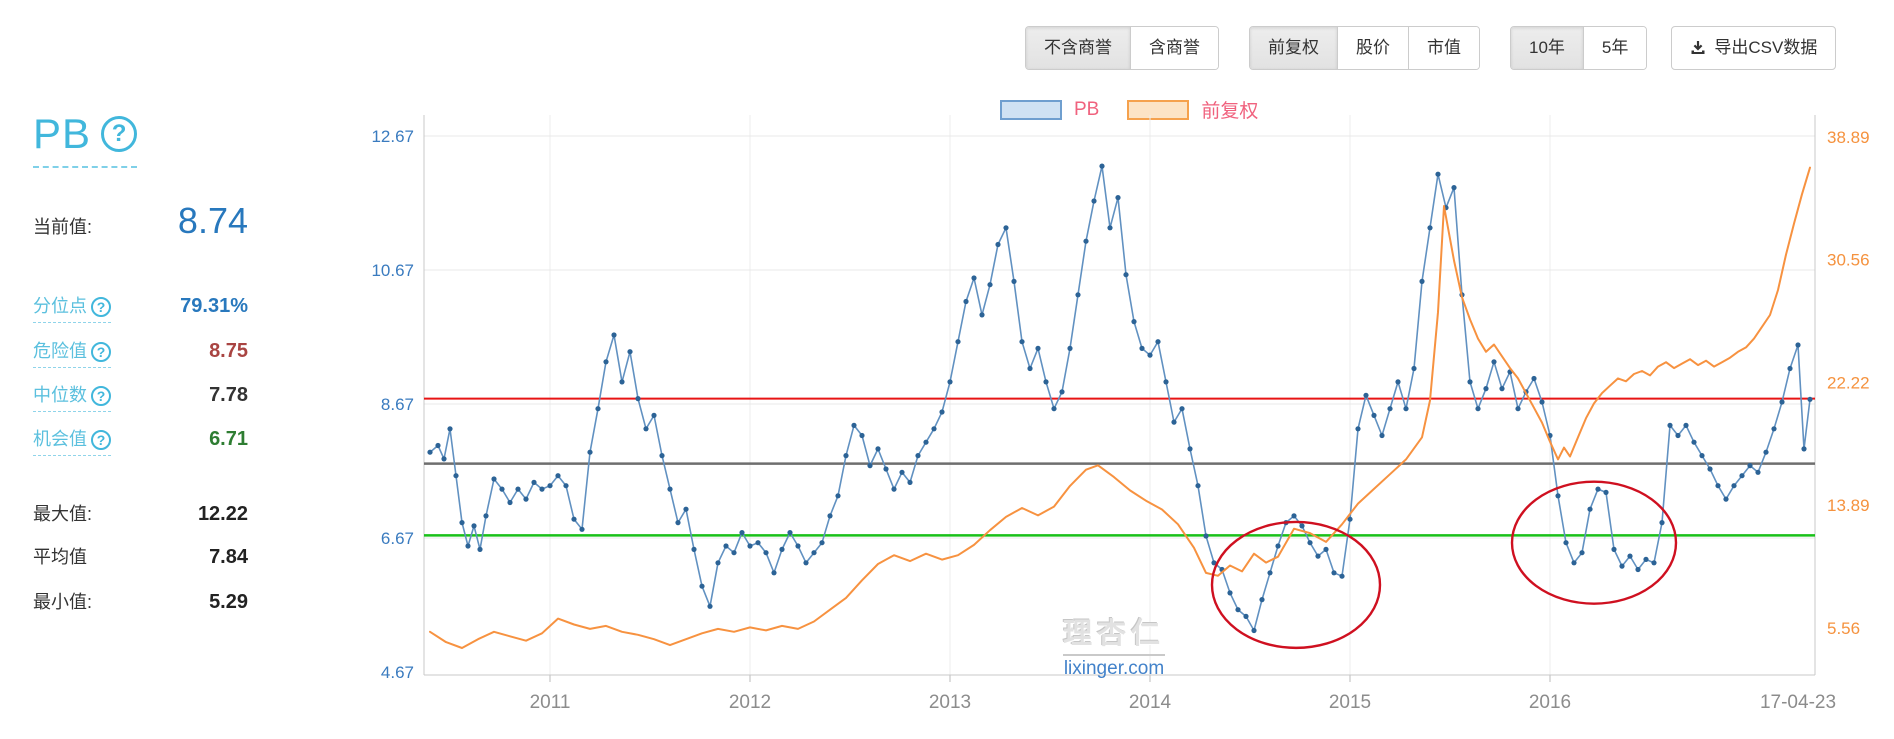 The width and height of the screenshot is (1894, 739). What do you see at coordinates (397, 538) in the screenshot?
I see `left-axis-label: 6.67` at bounding box center [397, 538].